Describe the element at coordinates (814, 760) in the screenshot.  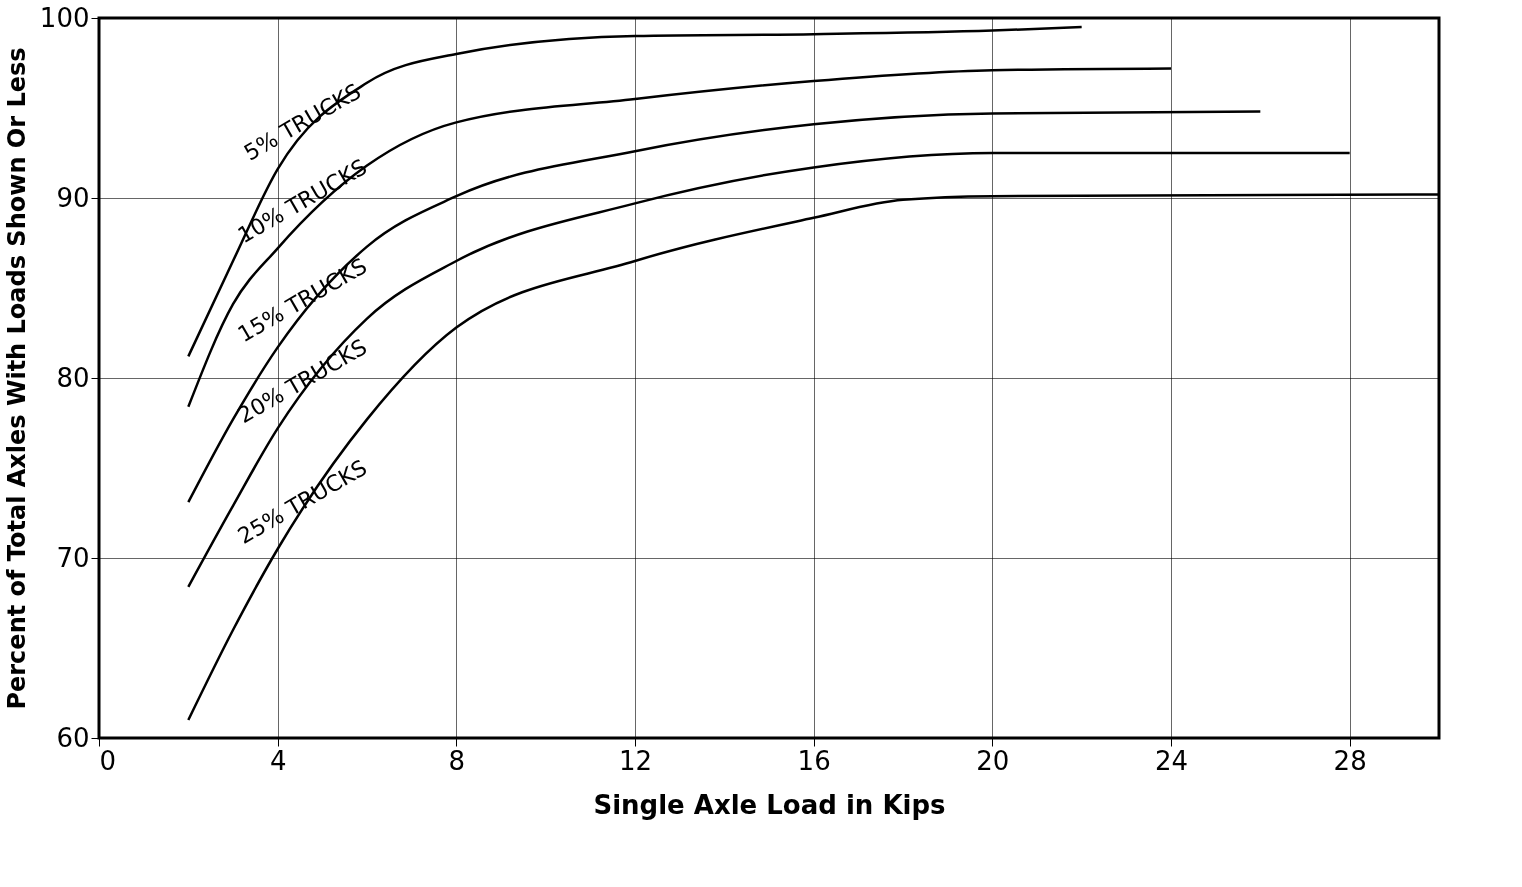
I see `x-tick-label: 16` at that location.